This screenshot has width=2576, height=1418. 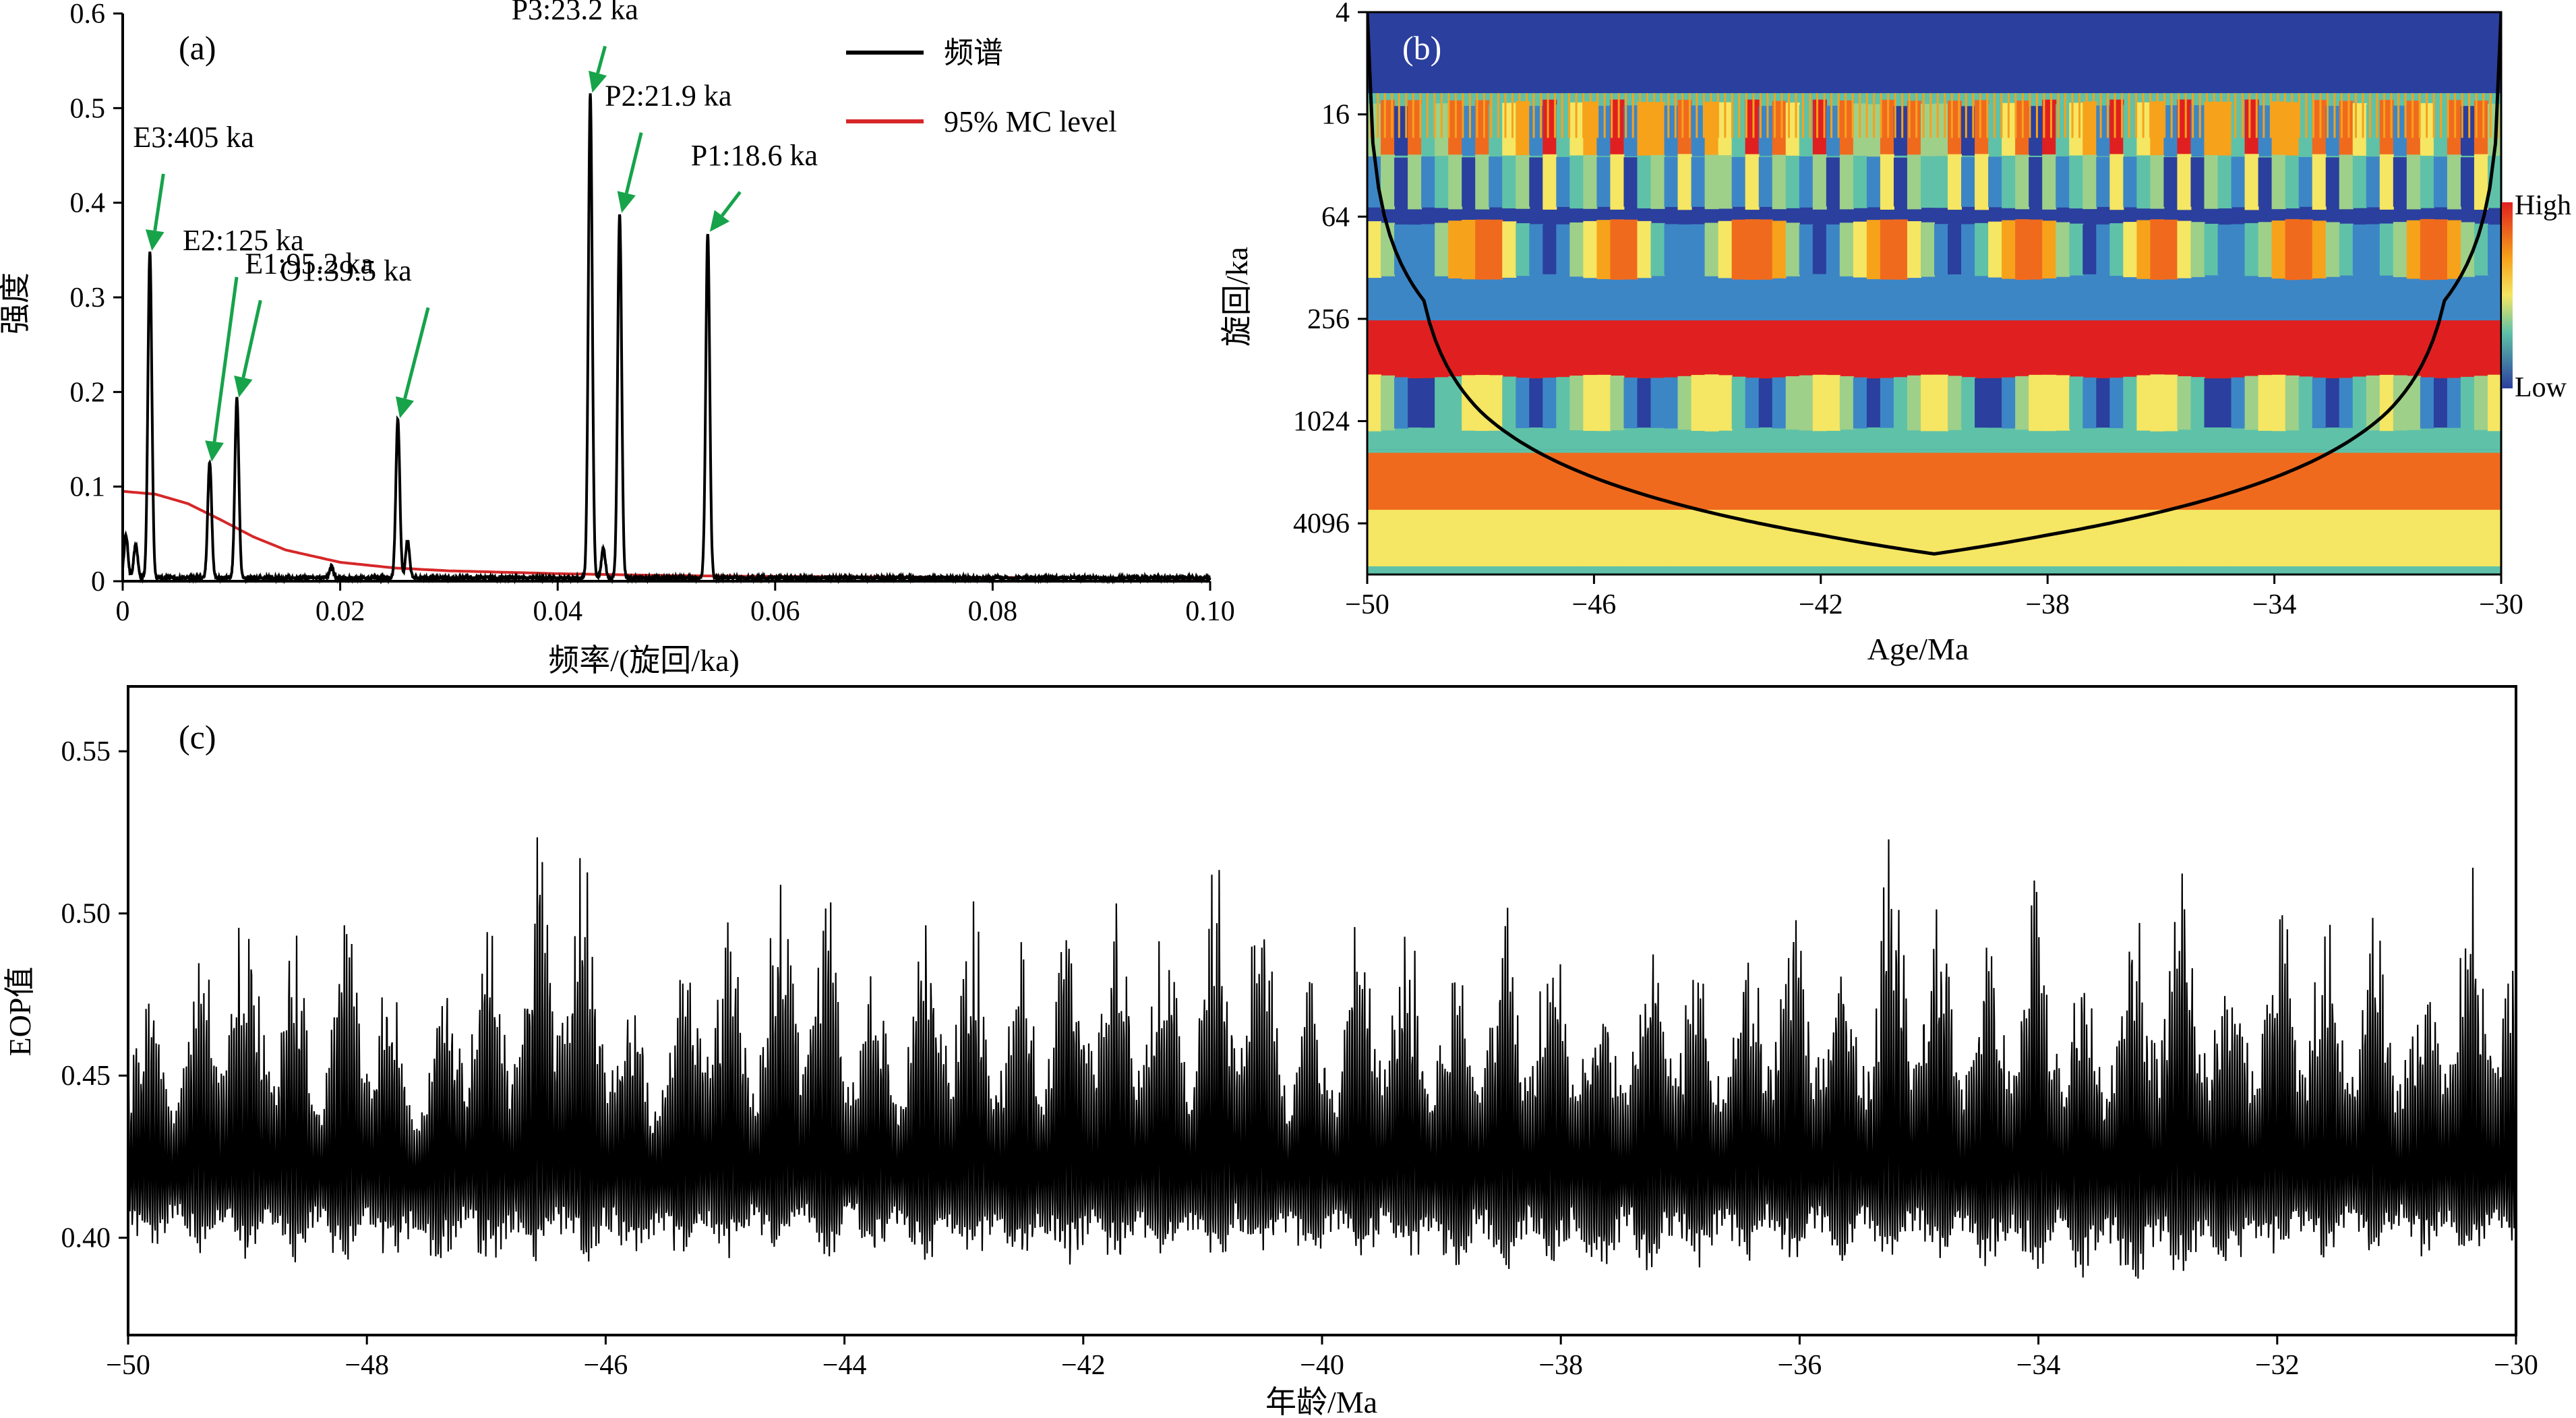 I want to click on panel-c-xlabel: 年龄/Ma, so click(x=1321, y=1401).